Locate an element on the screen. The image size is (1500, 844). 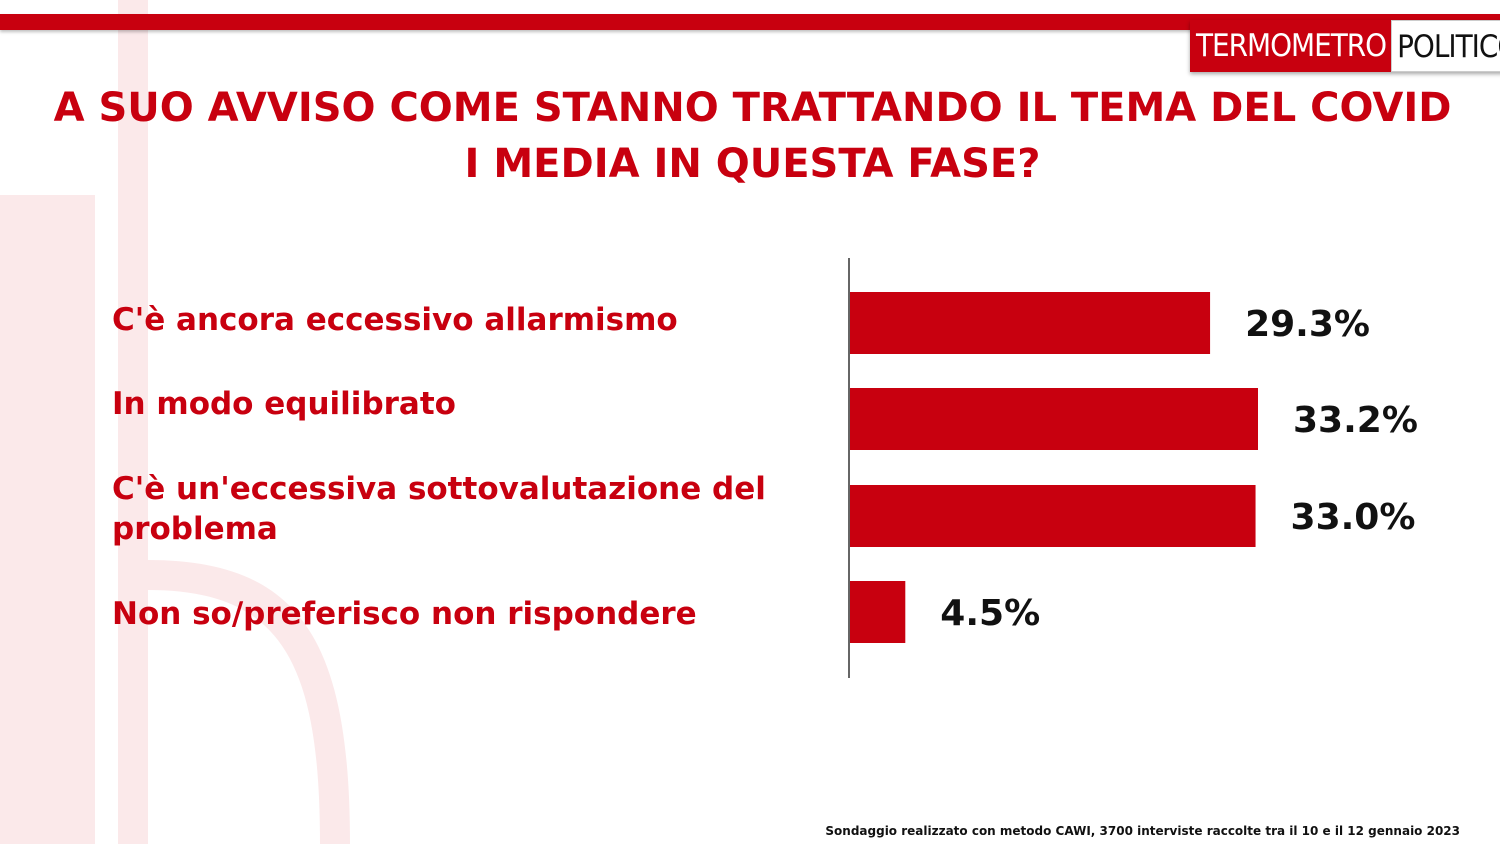
bar-value-label-1: 29.3% is located at coordinates (1307, 324).